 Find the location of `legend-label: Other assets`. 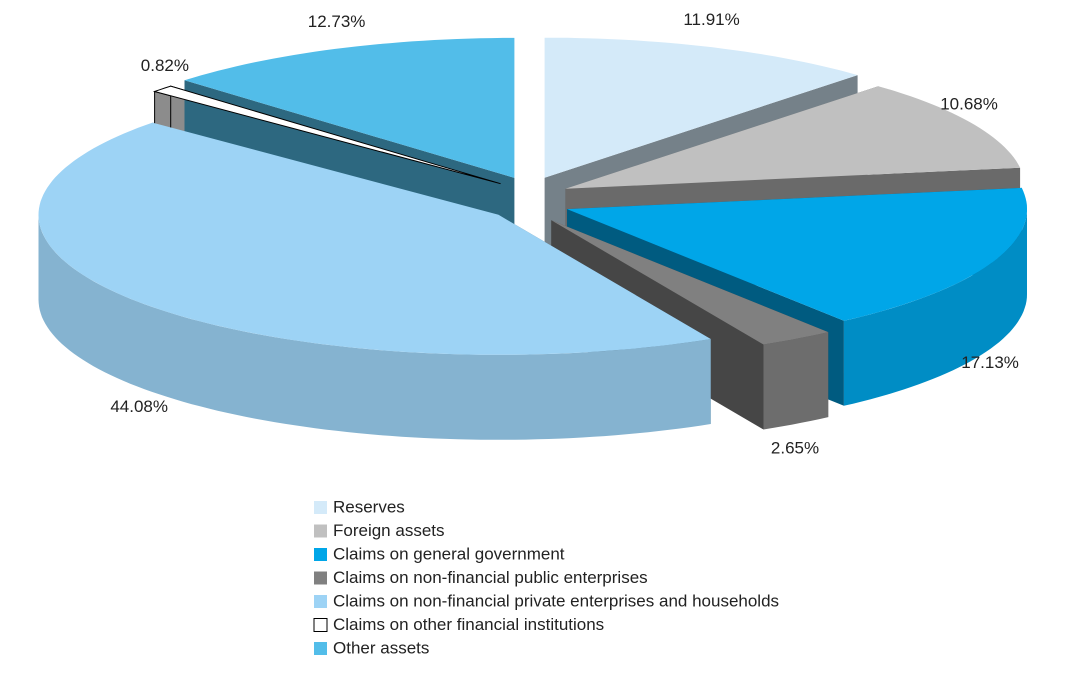

legend-label: Other assets is located at coordinates (381, 647).